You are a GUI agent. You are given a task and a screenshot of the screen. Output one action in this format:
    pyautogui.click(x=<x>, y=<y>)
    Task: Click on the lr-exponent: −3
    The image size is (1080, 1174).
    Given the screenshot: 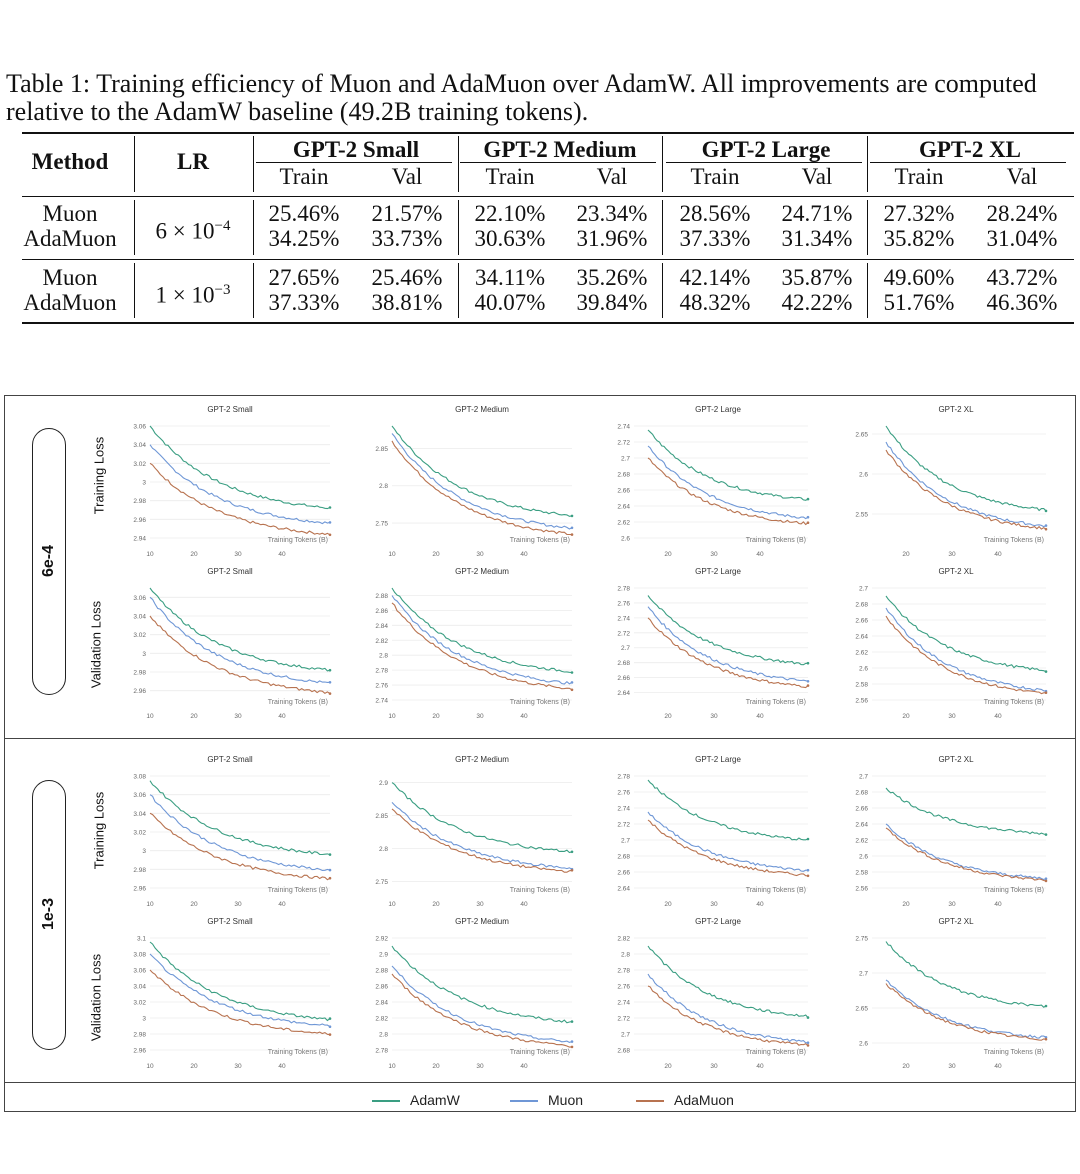 What is the action you would take?
    pyautogui.click(x=222, y=290)
    